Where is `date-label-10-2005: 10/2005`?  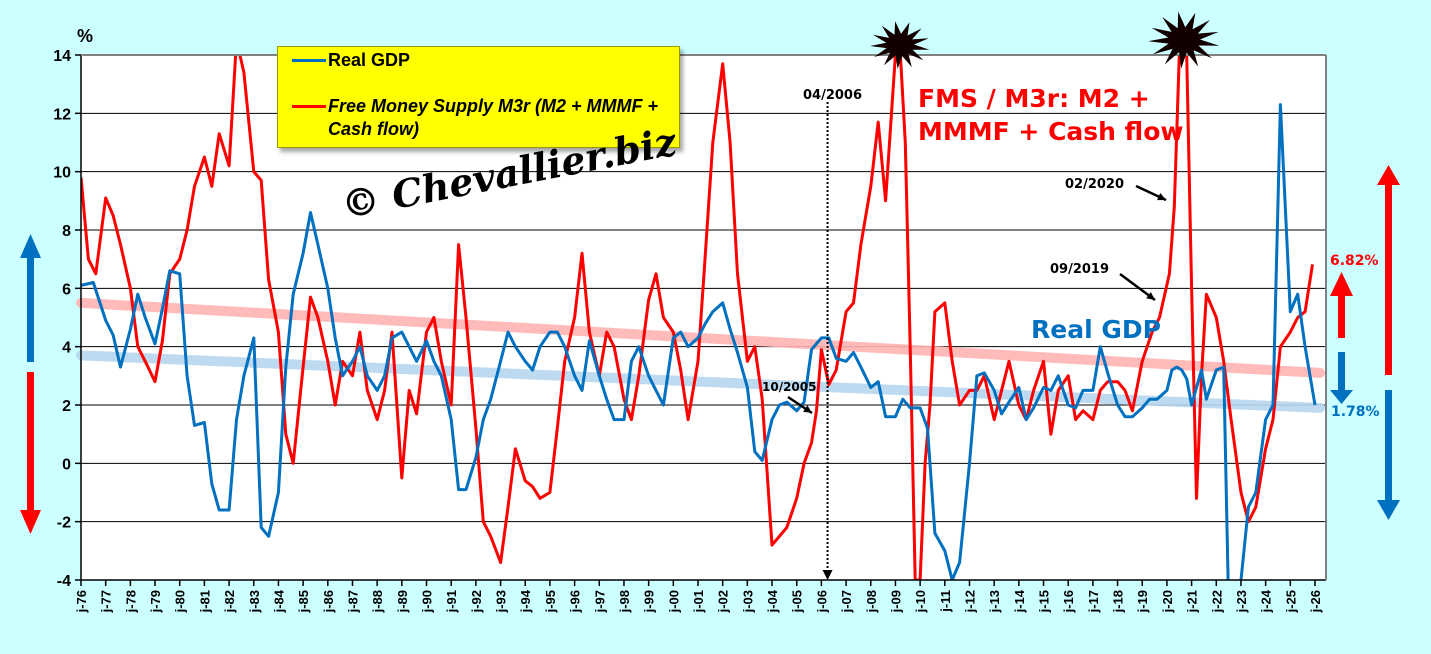 date-label-10-2005: 10/2005 is located at coordinates (789, 387).